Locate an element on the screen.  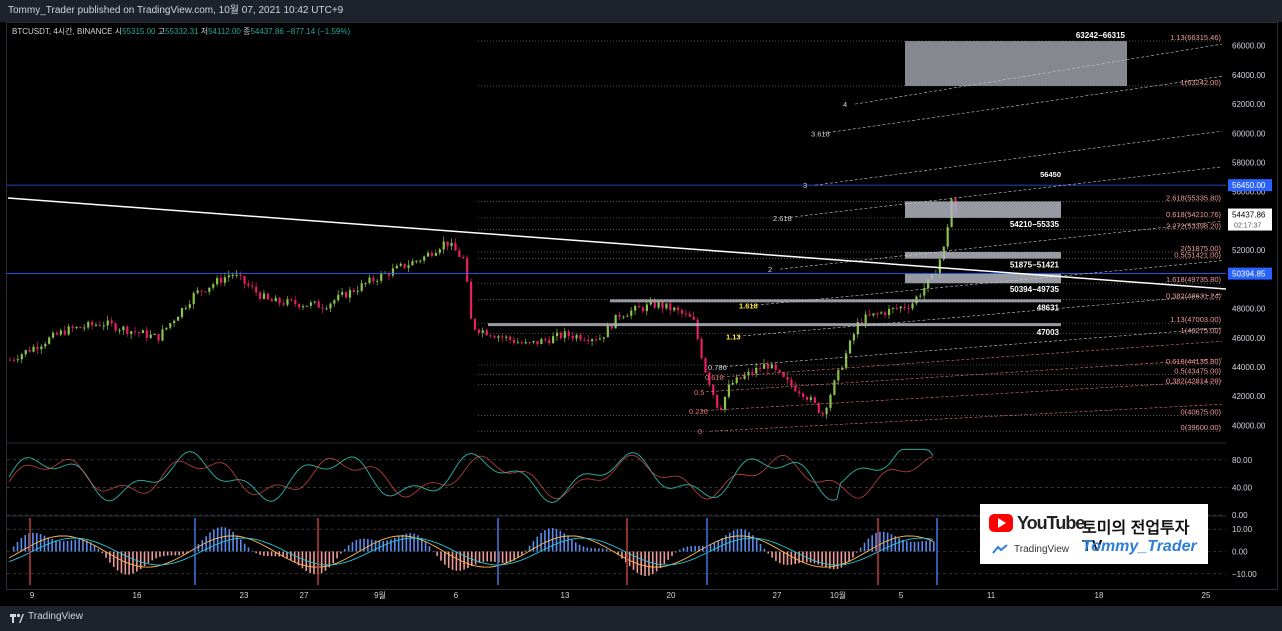
countdown-label: 02:17:37 is located at coordinates (1247, 226).